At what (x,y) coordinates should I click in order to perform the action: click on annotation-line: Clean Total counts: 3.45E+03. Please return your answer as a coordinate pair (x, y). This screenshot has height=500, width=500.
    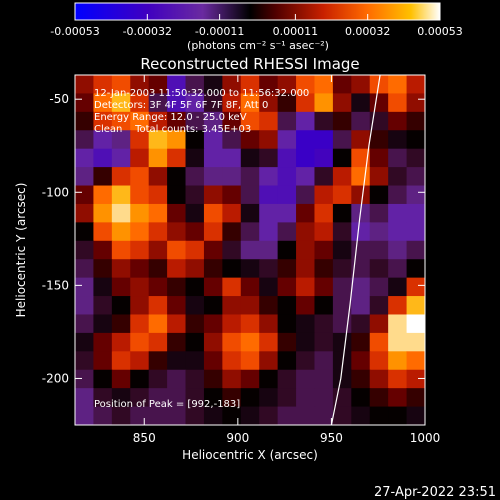
    Looking at the image, I should click on (172, 129).